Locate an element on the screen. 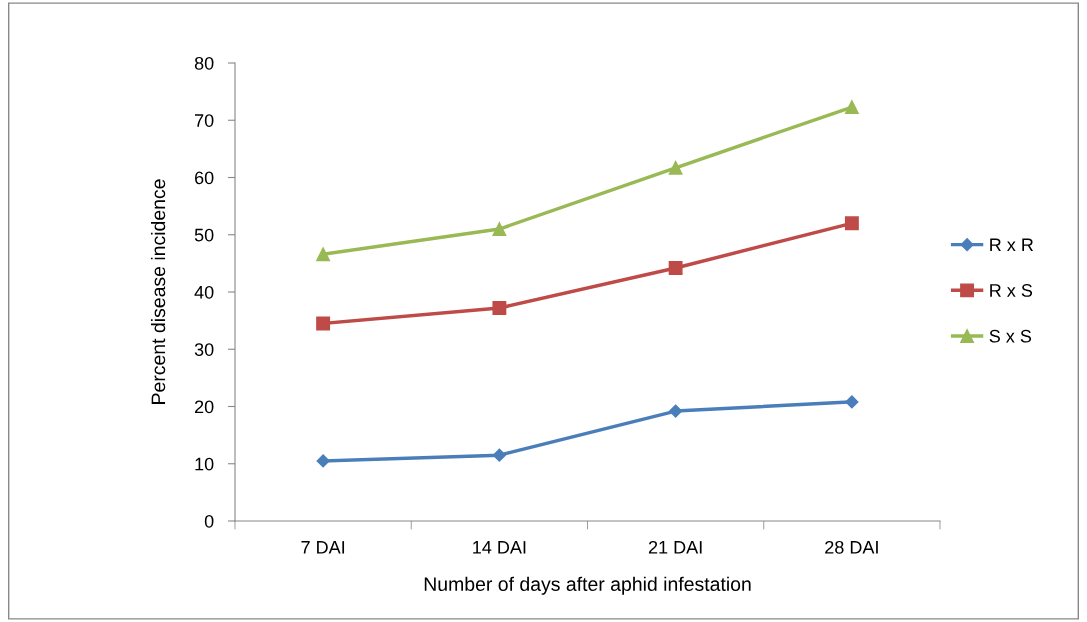 Image resolution: width=1087 pixels, height=622 pixels. legend-label: R x R is located at coordinates (1012, 244).